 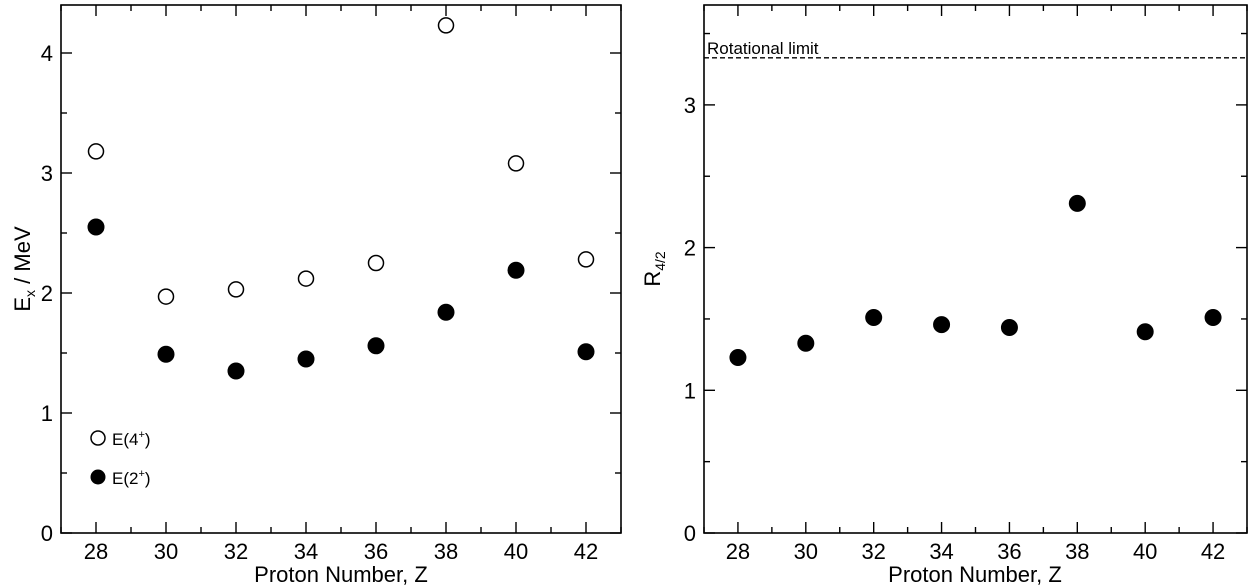 I want to click on right-y-axis-title: R4/2, so click(x=654, y=269).